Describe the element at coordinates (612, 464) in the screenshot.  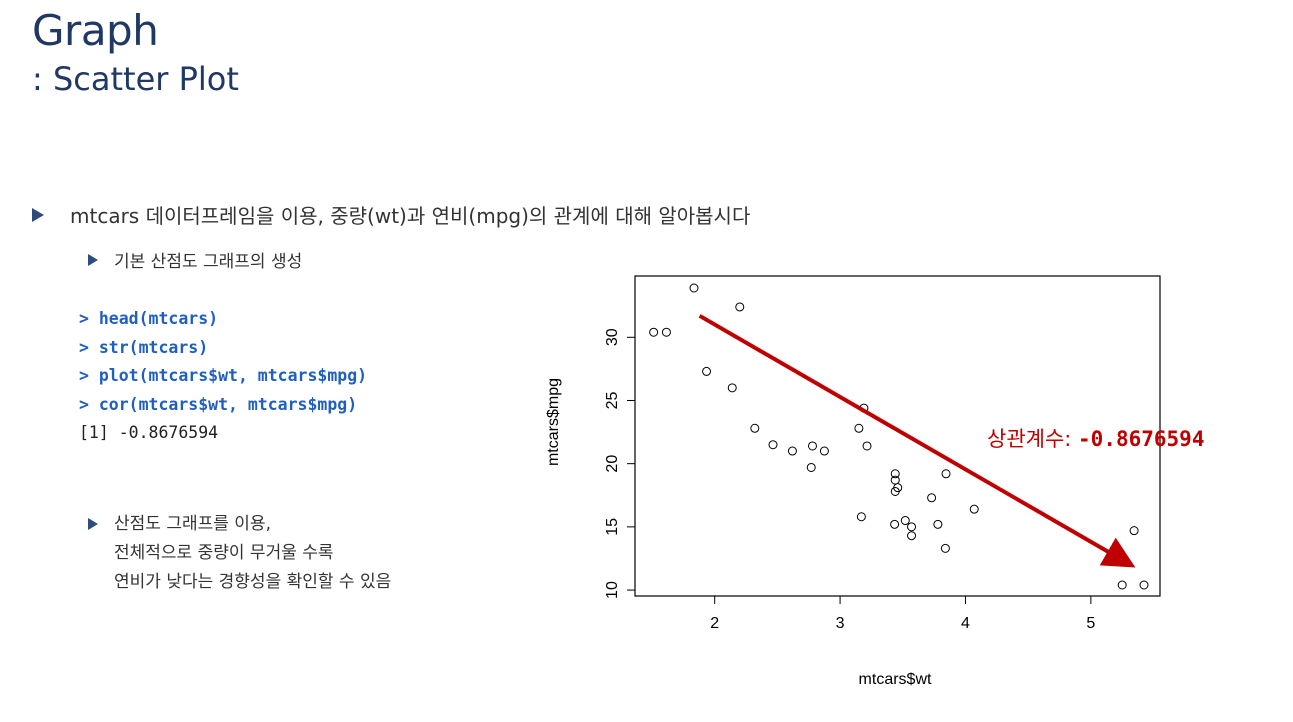
I see `y-tick-label: 20` at that location.